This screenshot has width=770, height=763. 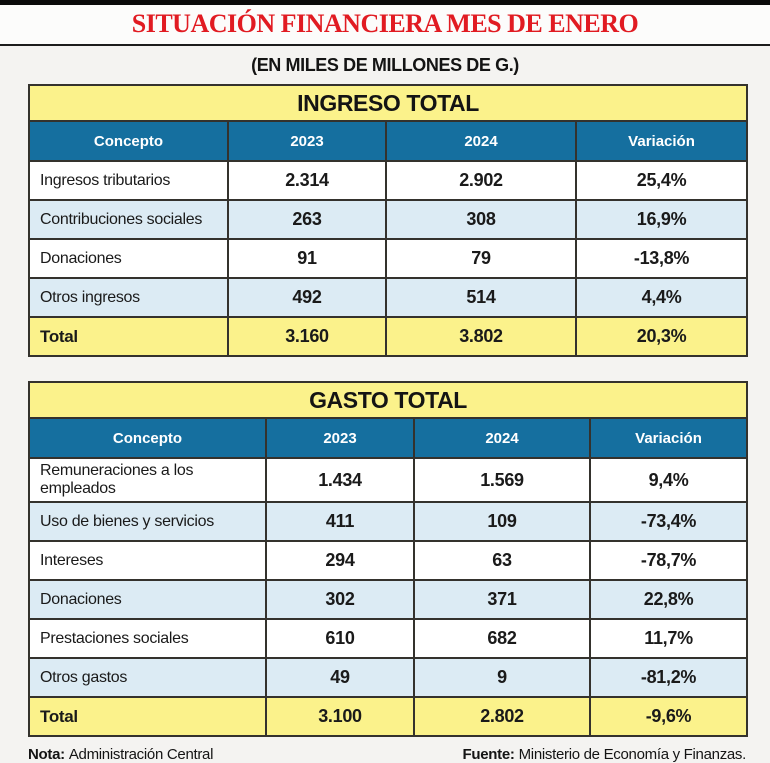 I want to click on cell-2024: 79, so click(x=481, y=258).